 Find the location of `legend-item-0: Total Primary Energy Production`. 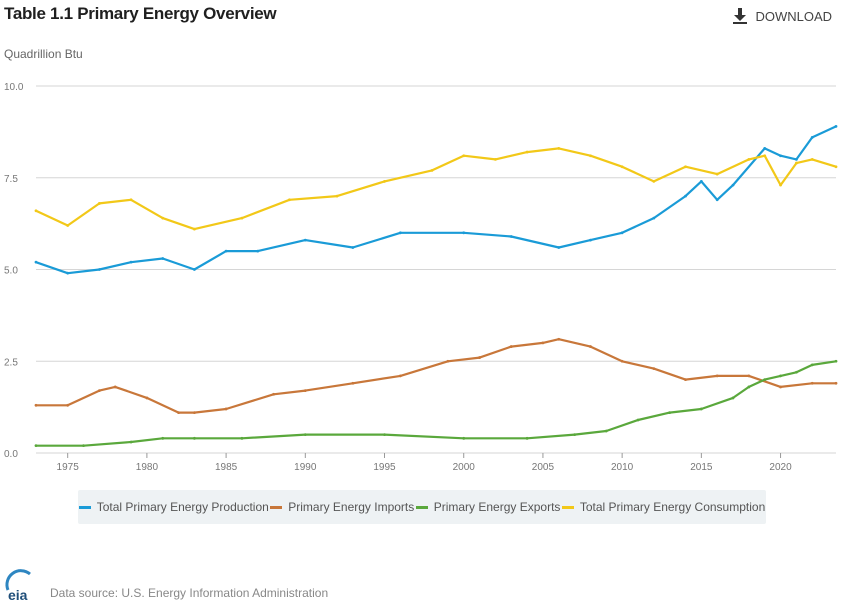

legend-item-0: Total Primary Energy Production is located at coordinates (173, 507).